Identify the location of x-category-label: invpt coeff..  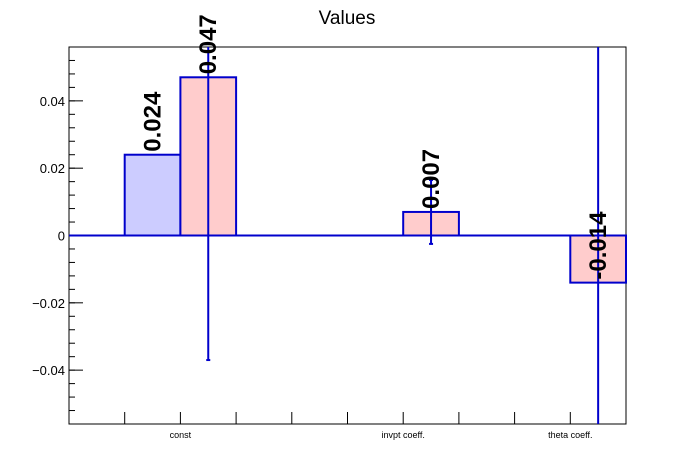
(403, 435).